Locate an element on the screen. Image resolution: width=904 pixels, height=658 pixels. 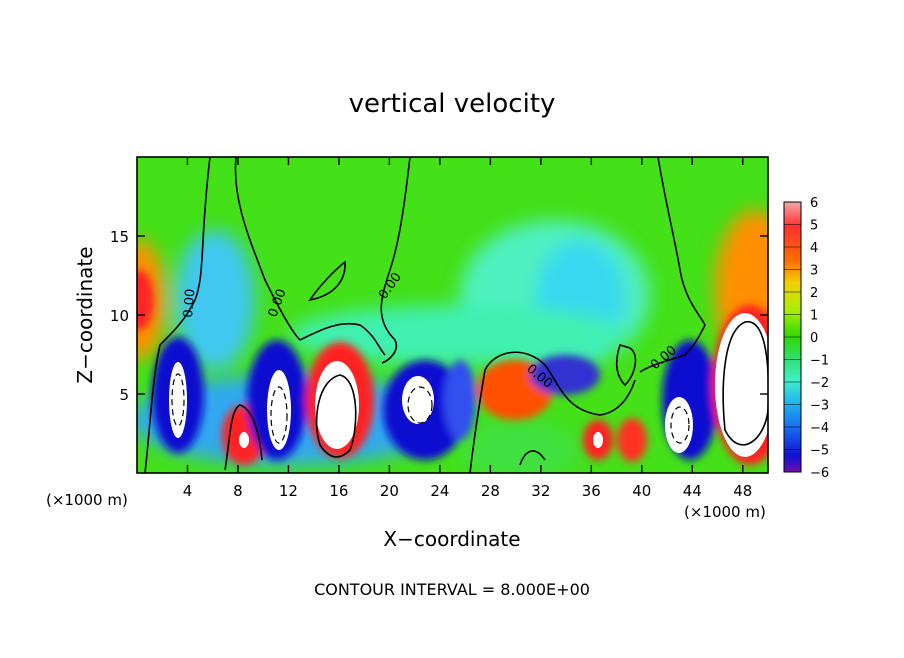
green-patch-mid is located at coordinates (520, 446).